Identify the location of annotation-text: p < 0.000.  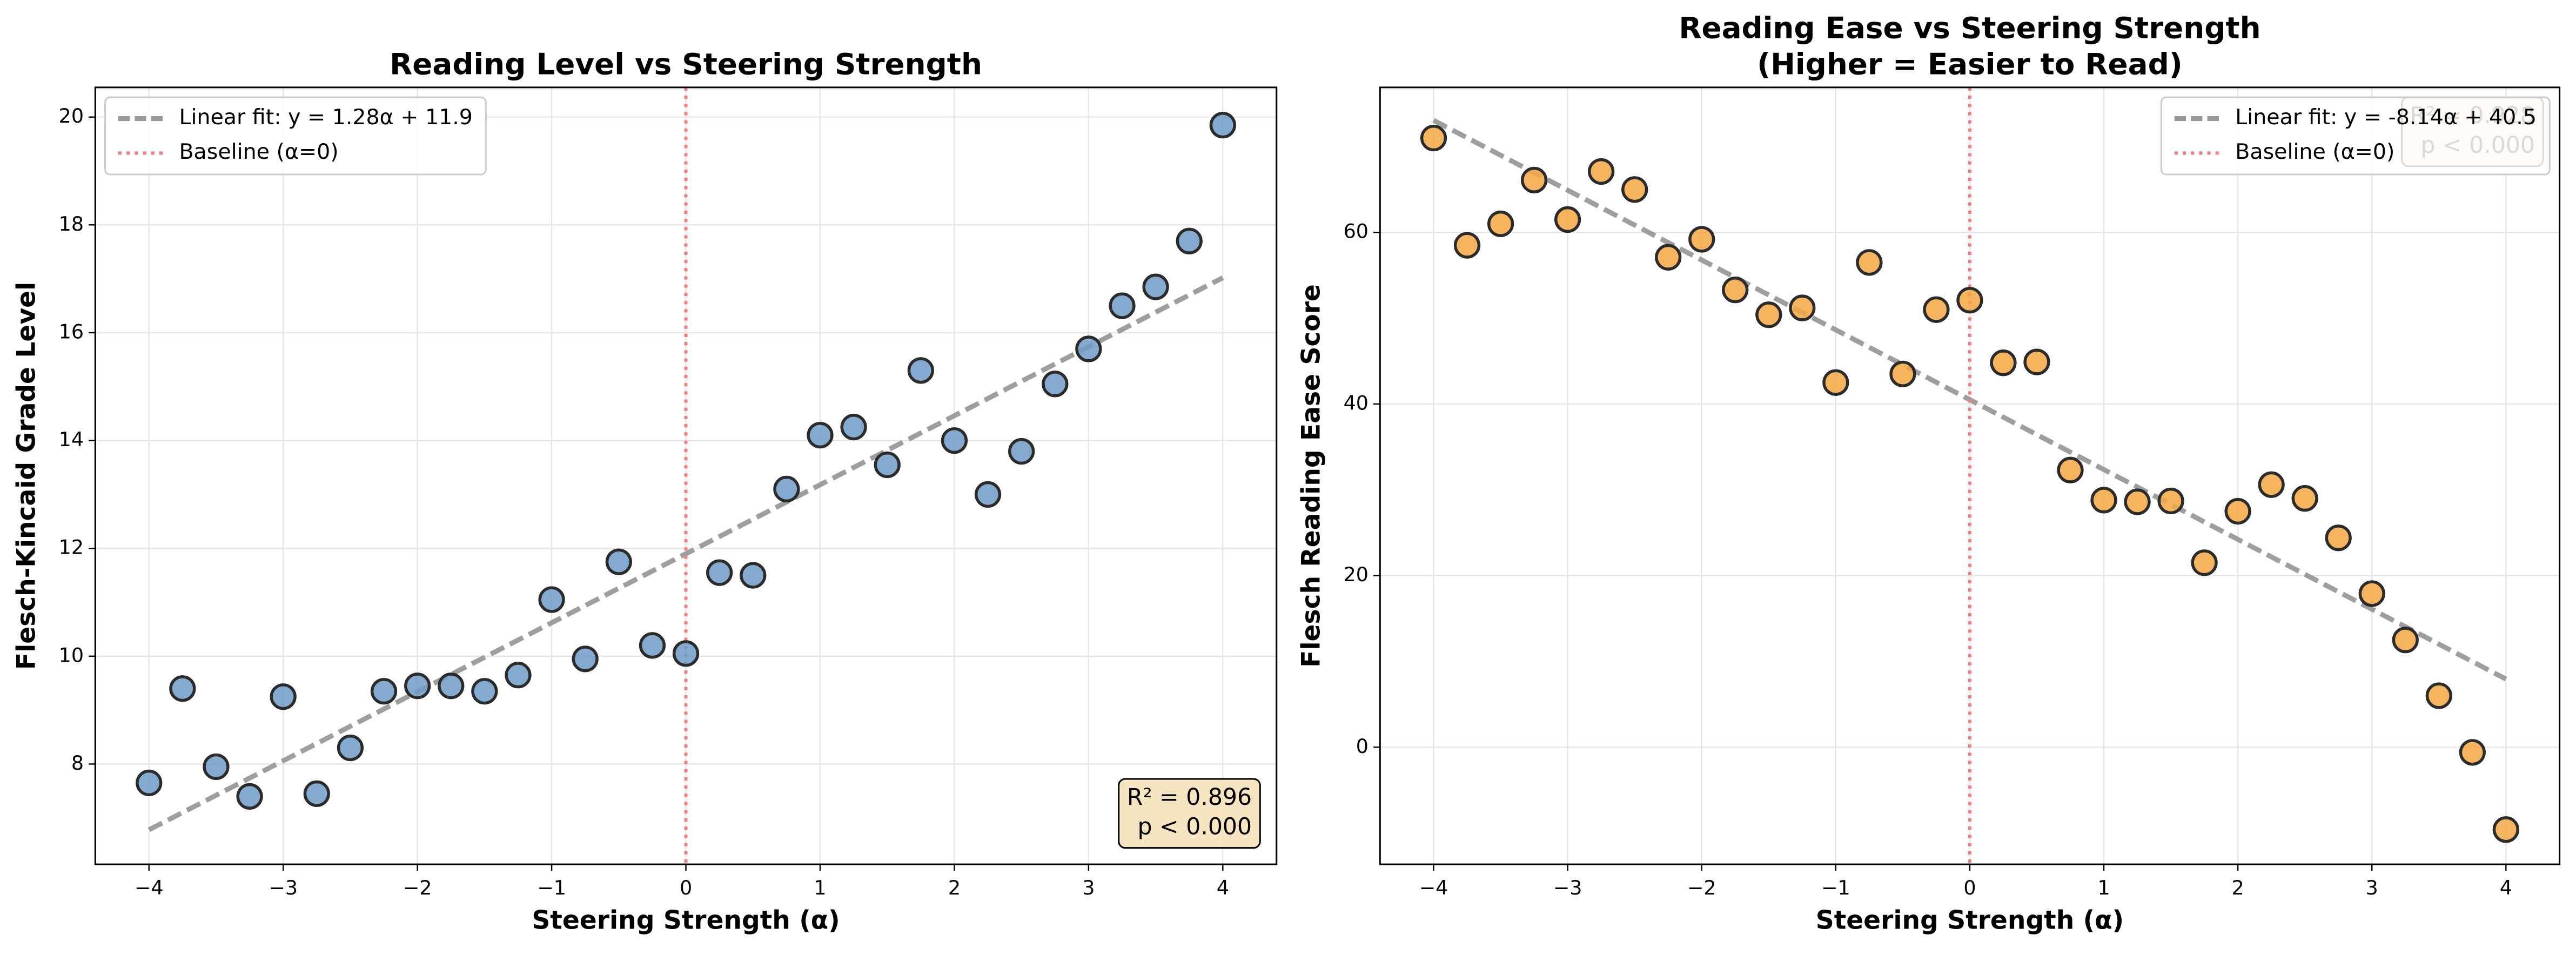
(1195, 826).